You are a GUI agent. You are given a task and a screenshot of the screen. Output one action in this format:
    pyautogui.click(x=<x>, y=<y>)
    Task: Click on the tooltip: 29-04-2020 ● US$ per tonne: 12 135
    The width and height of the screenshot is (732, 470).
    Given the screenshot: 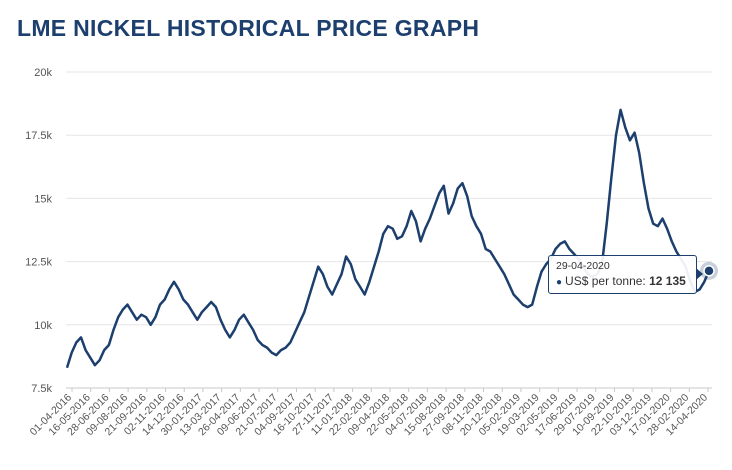 What is the action you would take?
    pyautogui.click(x=625, y=274)
    